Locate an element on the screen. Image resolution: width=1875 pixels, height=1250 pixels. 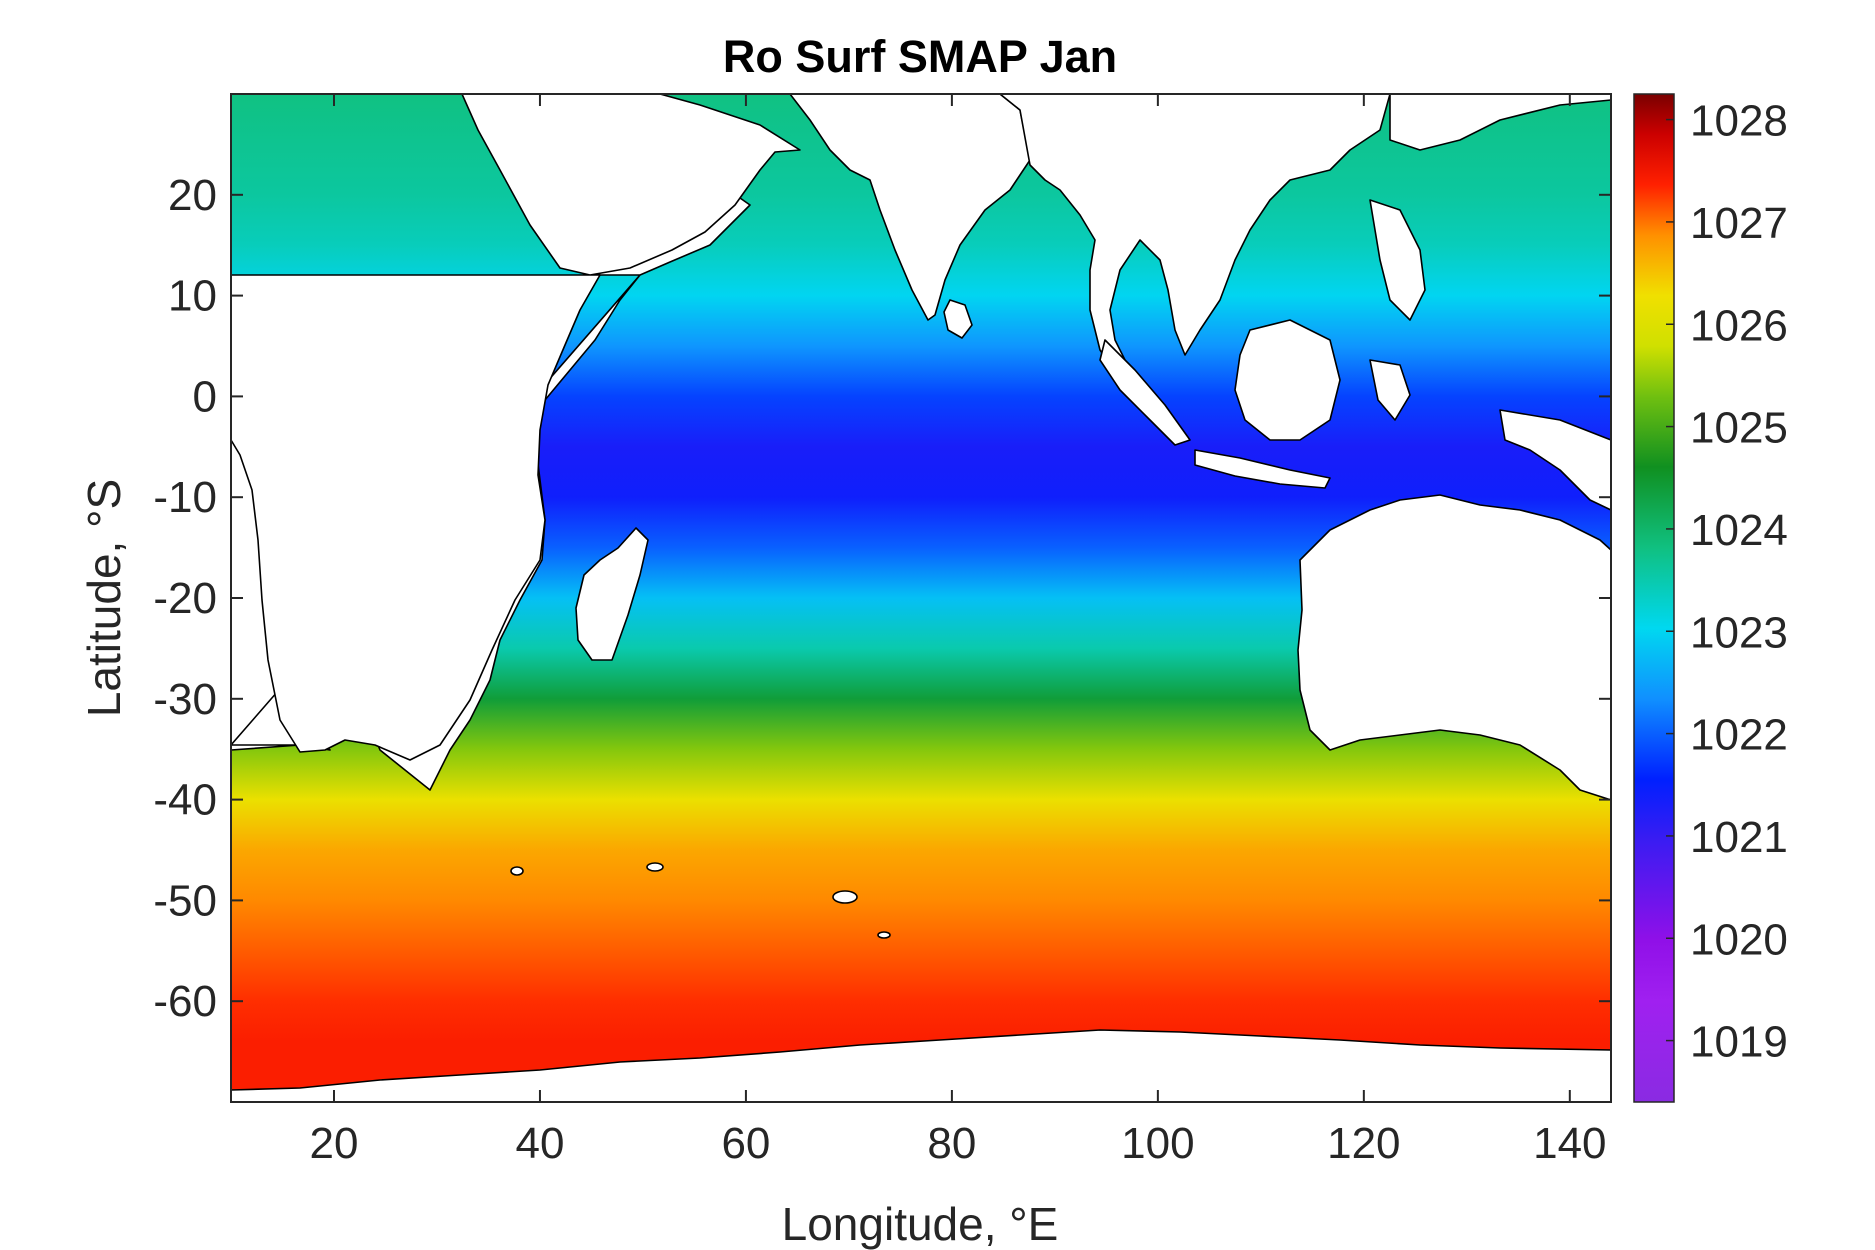
colorbar-tick-label: 1026 is located at coordinates (1739, 325).